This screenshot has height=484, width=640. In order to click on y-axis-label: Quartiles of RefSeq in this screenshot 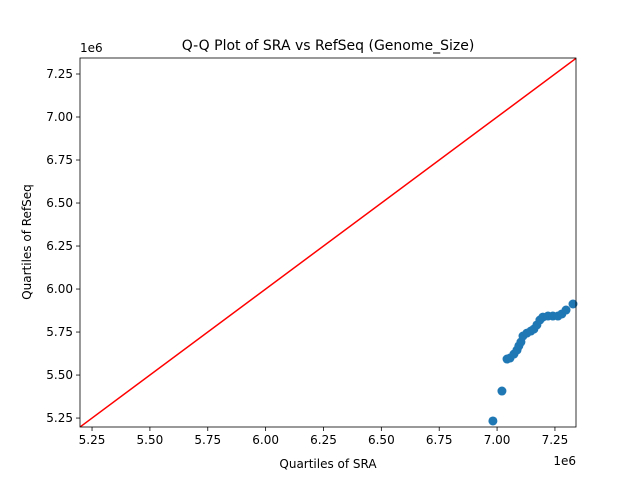, I will do `click(27, 242)`.